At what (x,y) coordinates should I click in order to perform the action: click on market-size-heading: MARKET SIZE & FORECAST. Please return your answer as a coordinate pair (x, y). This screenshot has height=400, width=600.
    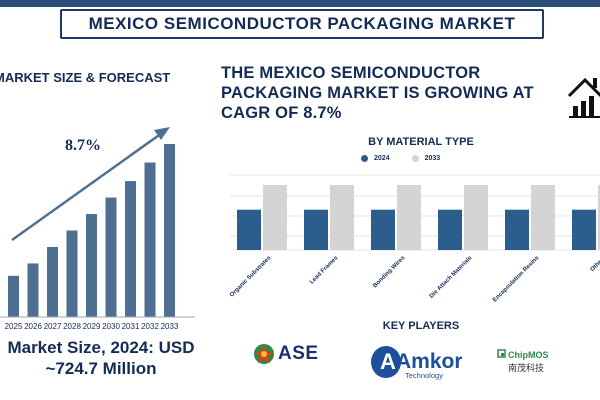
    Looking at the image, I should click on (85, 77).